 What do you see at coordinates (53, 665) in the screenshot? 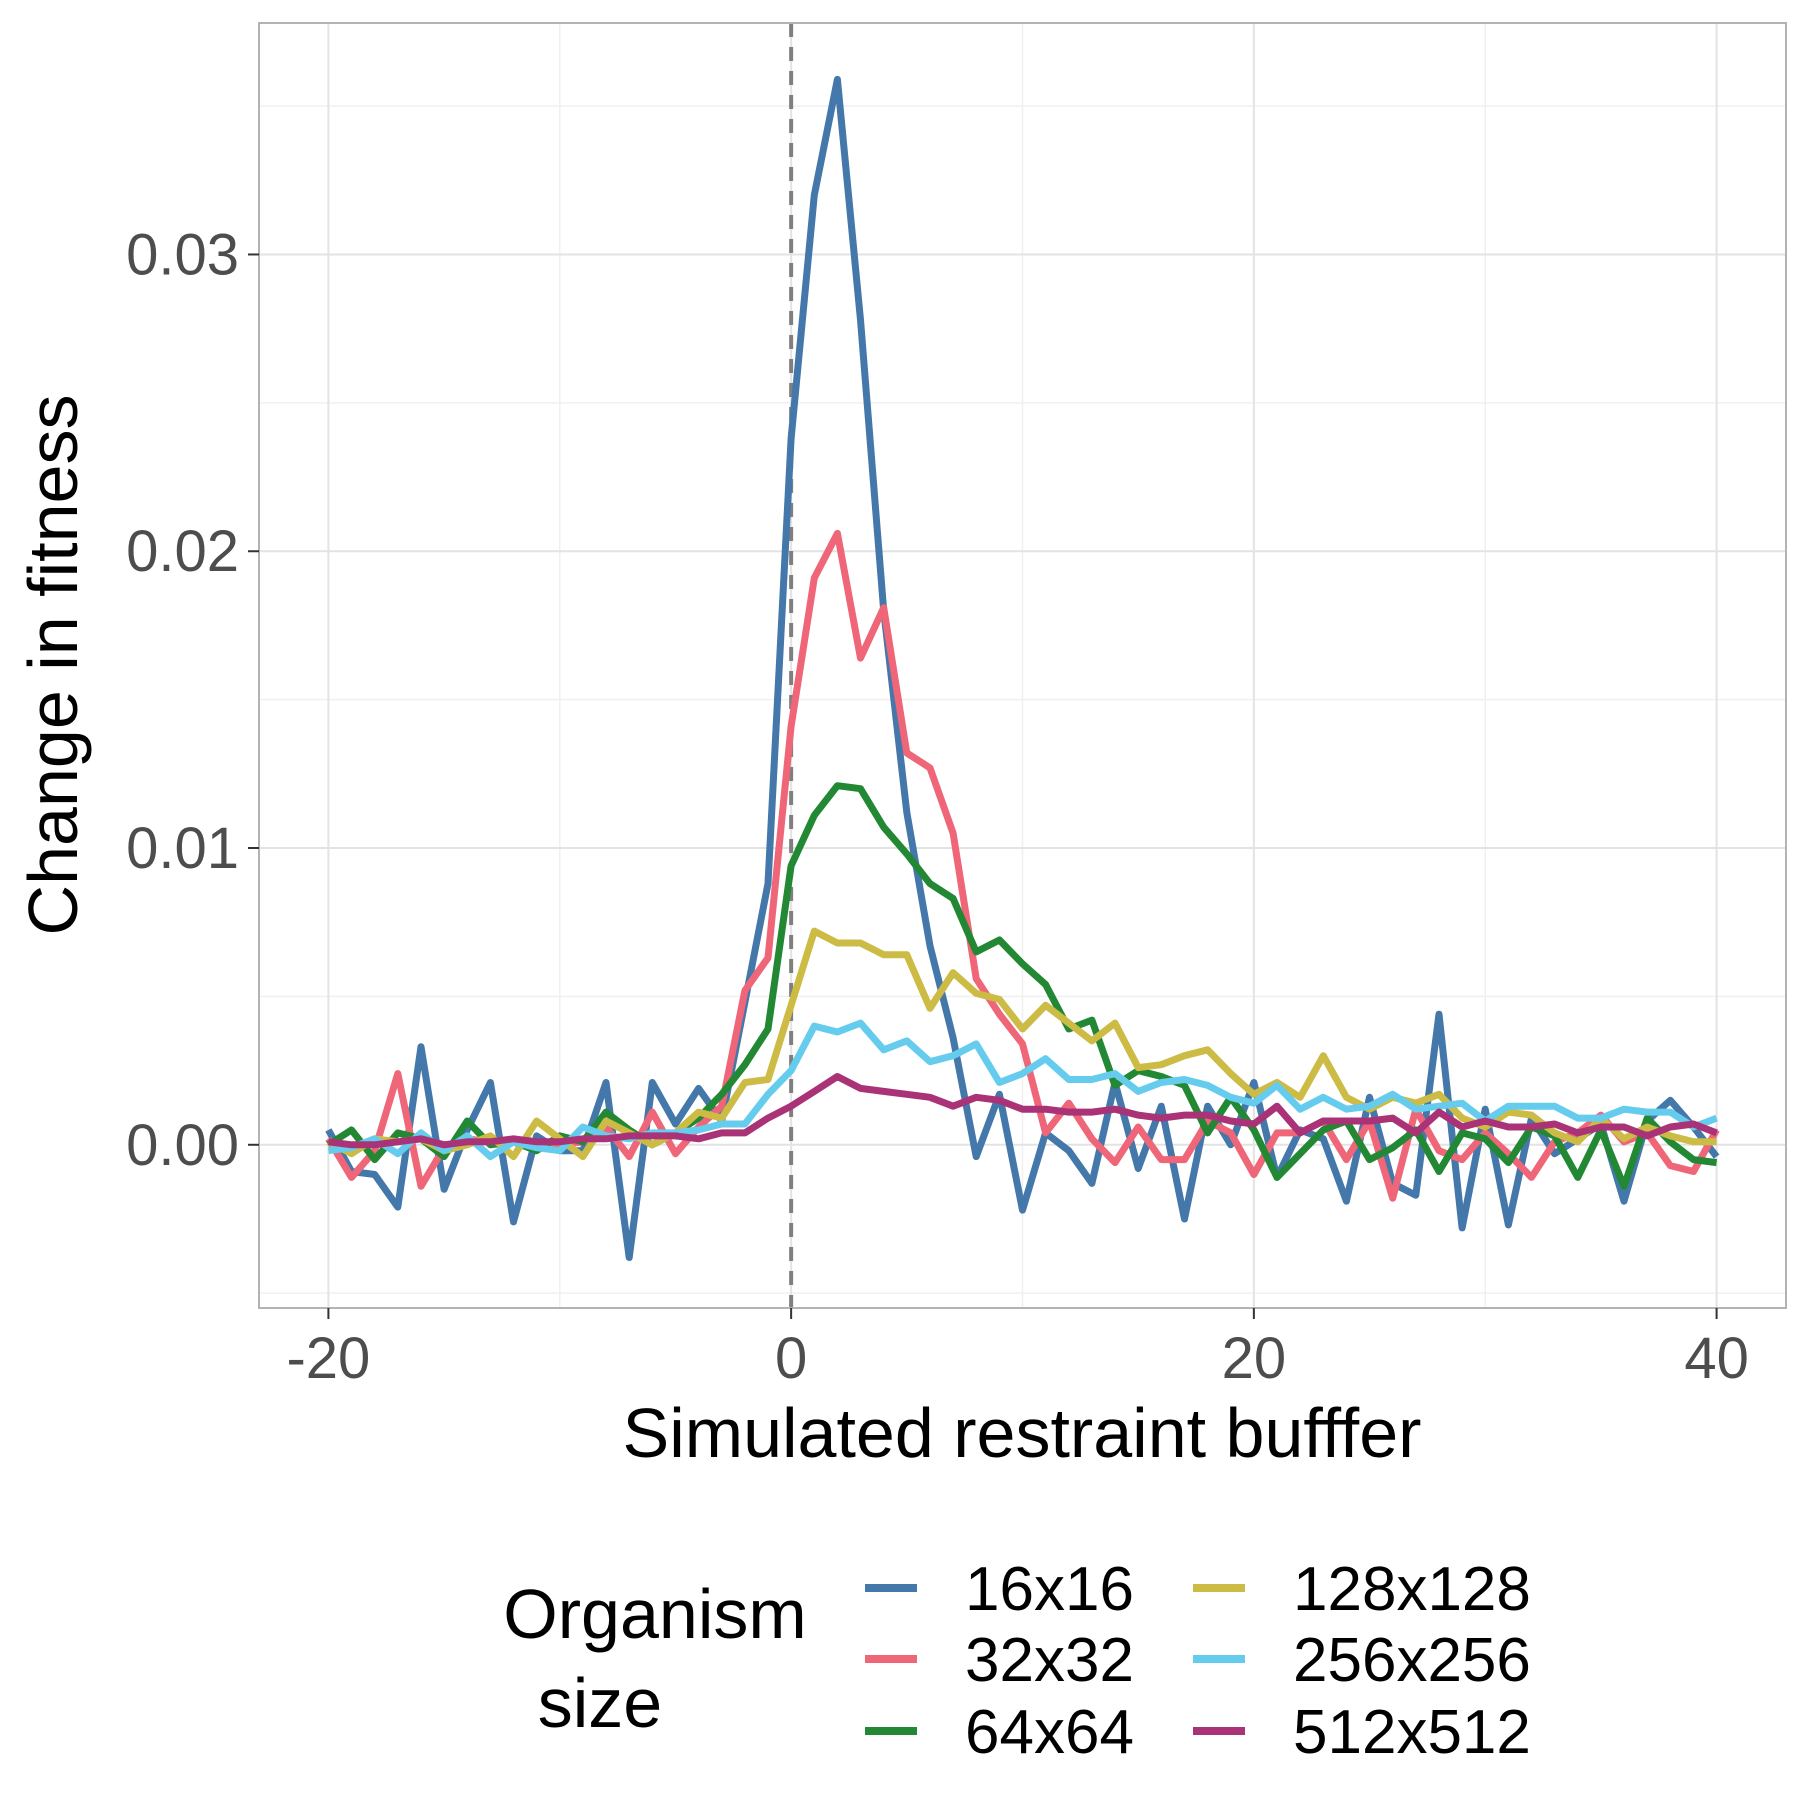
I see `y-axis-title: Change in fitness` at bounding box center [53, 665].